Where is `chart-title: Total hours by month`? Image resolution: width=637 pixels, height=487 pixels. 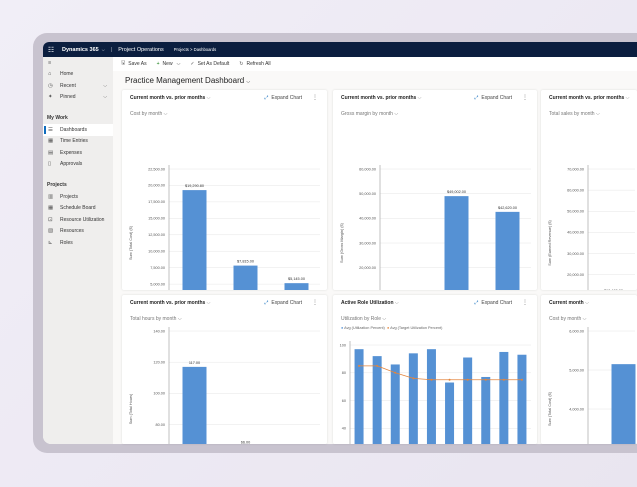
chart-title: Total hours by month is located at coordinates (153, 319).